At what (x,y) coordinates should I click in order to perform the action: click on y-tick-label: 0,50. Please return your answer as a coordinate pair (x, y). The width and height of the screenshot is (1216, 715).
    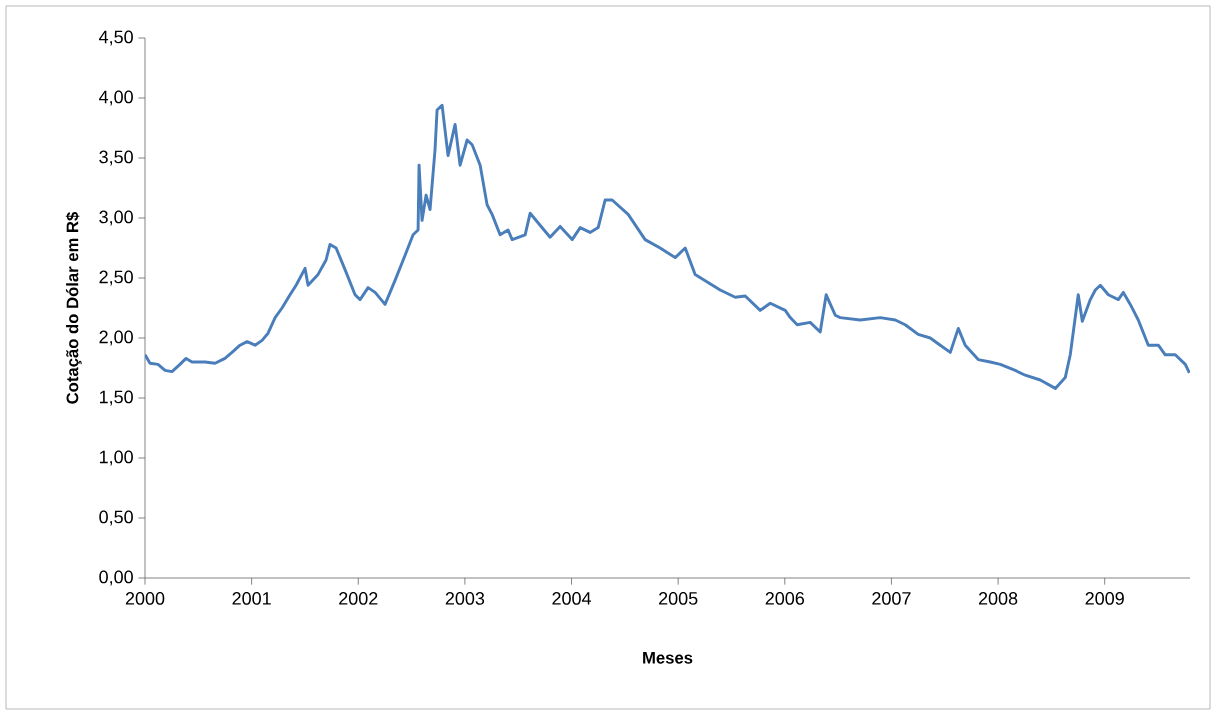
    Looking at the image, I should click on (116, 518).